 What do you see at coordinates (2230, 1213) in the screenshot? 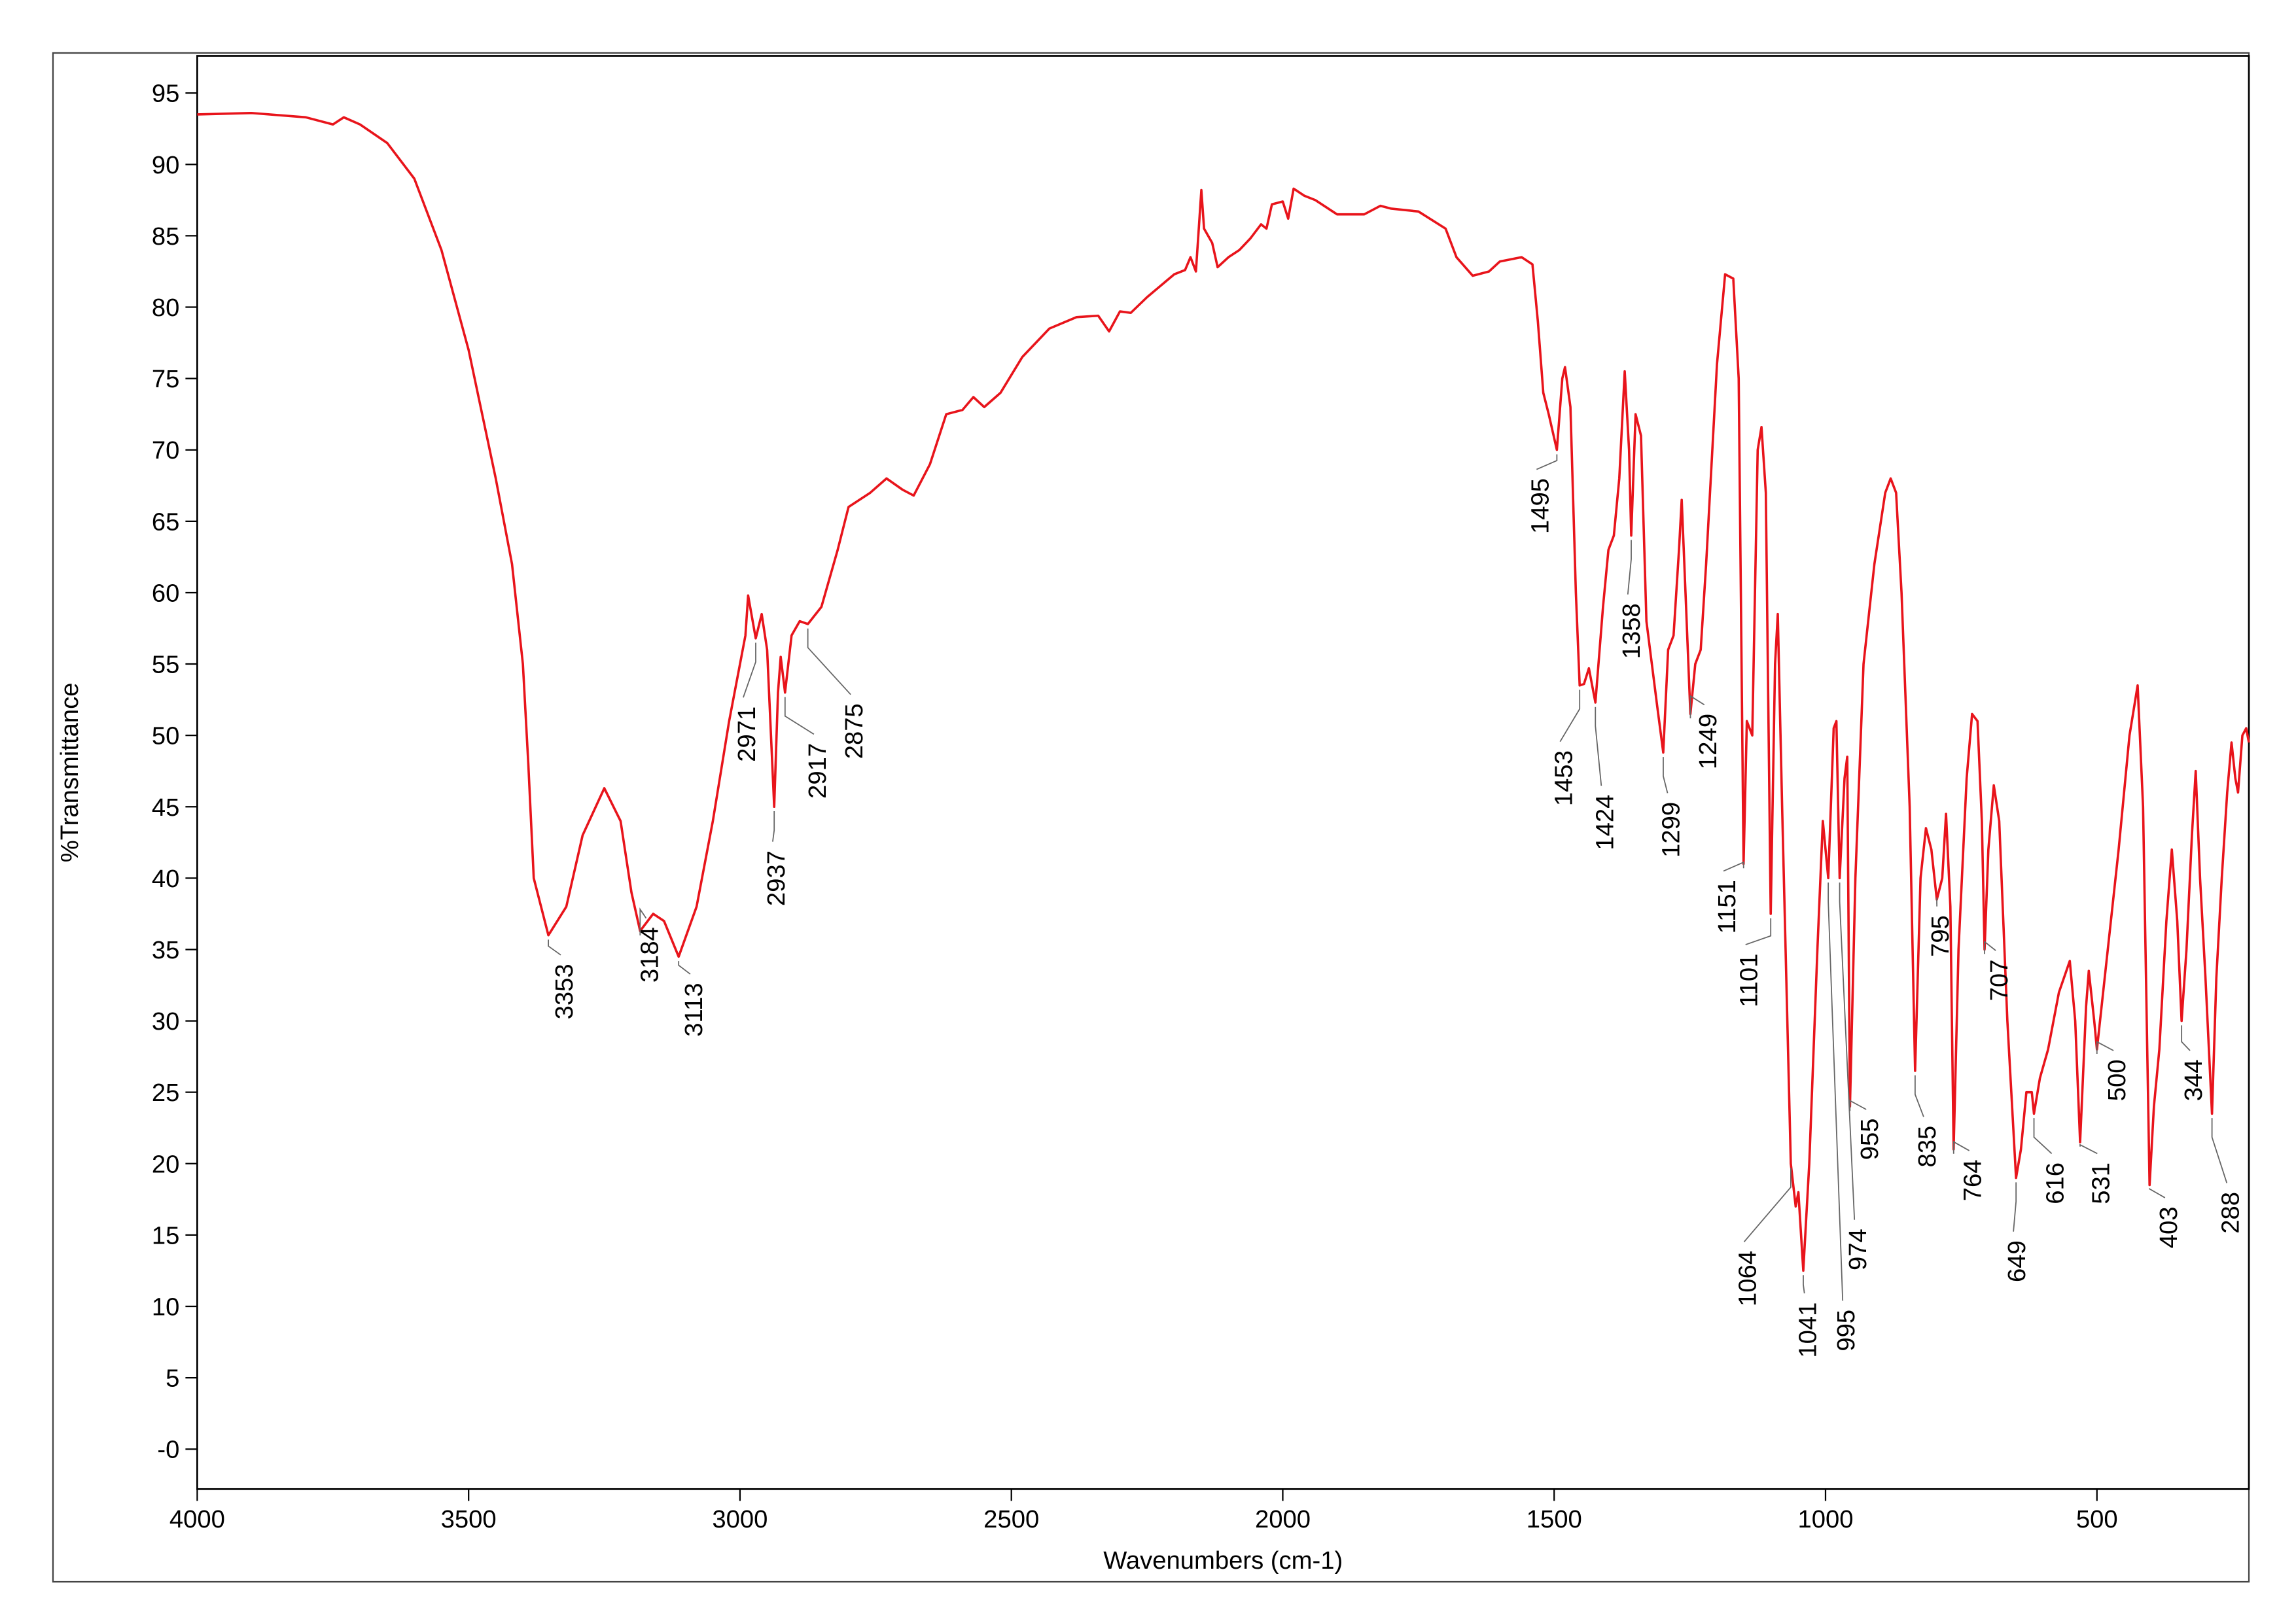
I see `peak-label: 288` at bounding box center [2230, 1213].